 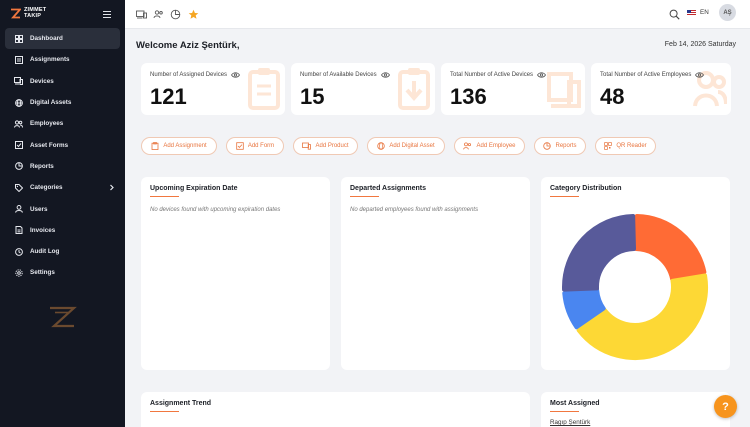 What do you see at coordinates (18, 81) in the screenshot?
I see `devices-icon` at bounding box center [18, 81].